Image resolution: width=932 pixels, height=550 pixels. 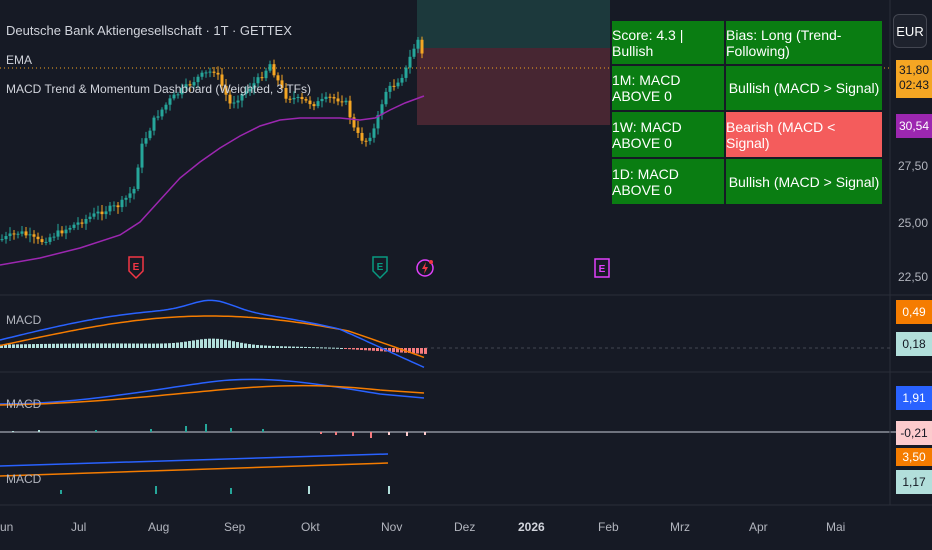 I want to click on earnings-badge-green: E, so click(x=380, y=268).